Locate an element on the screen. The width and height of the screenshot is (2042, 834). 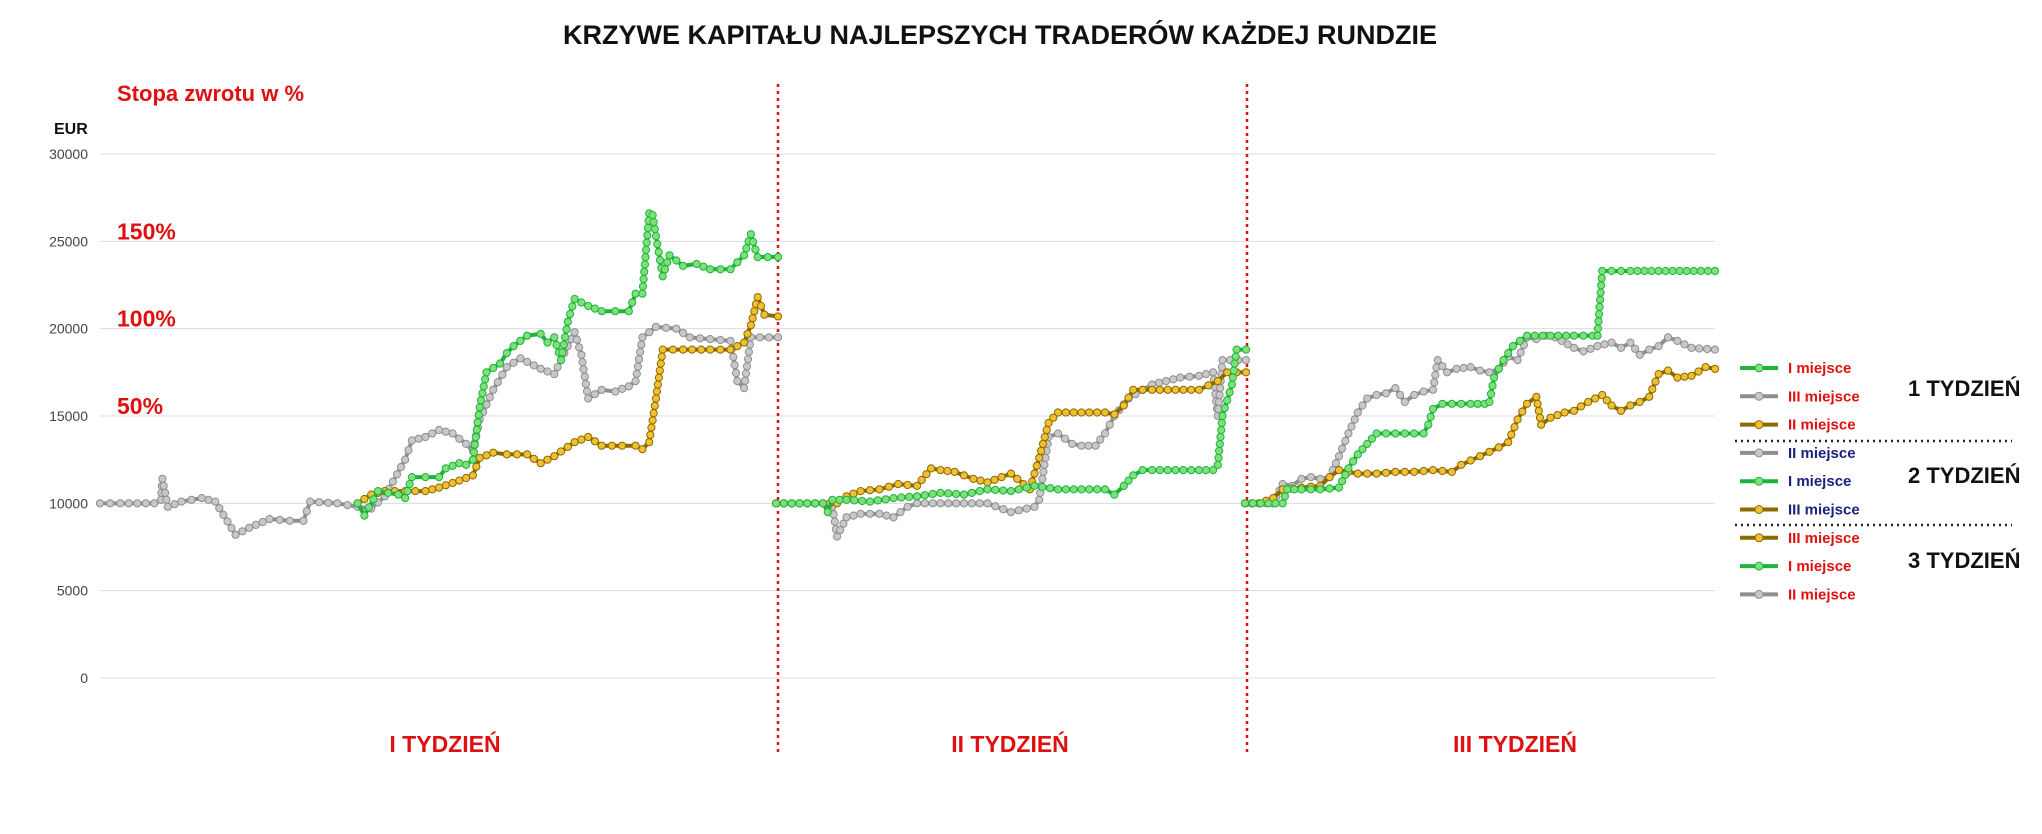
legend-label: III miejsce is located at coordinates (1824, 396).